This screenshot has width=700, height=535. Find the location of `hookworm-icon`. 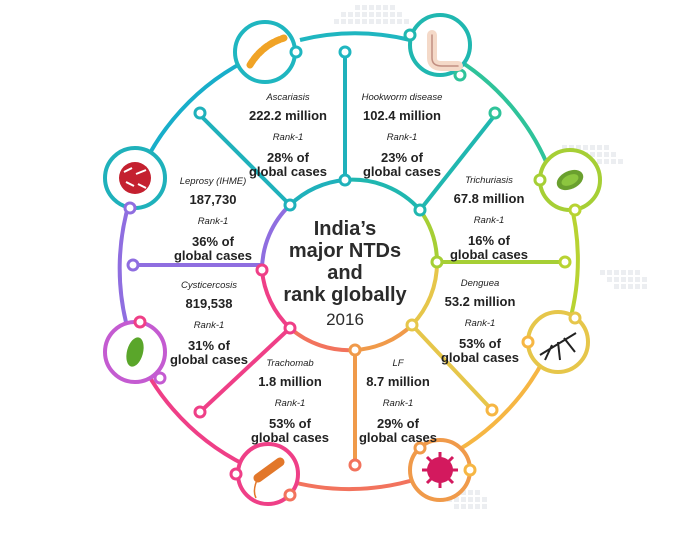

hookworm-icon is located at coordinates (437, 47).